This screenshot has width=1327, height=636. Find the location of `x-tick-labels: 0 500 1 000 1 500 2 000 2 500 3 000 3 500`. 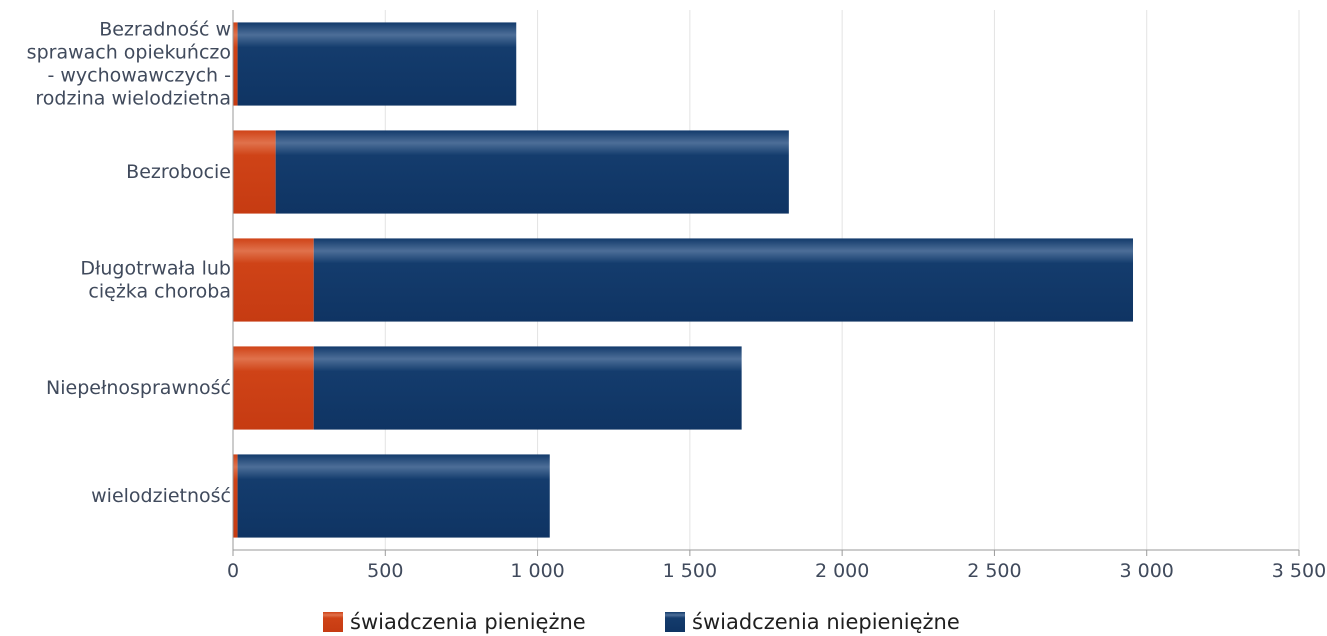

x-tick-labels: 0 500 1 000 1 500 2 000 2 500 3 000 3 500 is located at coordinates (776, 571).